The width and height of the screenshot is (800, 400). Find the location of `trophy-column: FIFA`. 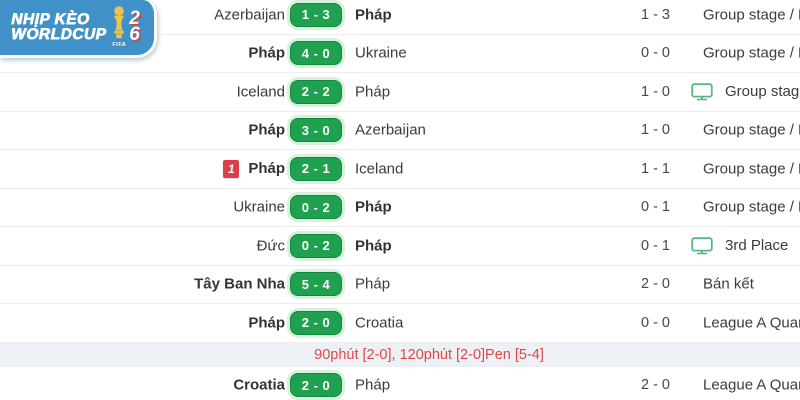

trophy-column: FIFA is located at coordinates (119, 26).